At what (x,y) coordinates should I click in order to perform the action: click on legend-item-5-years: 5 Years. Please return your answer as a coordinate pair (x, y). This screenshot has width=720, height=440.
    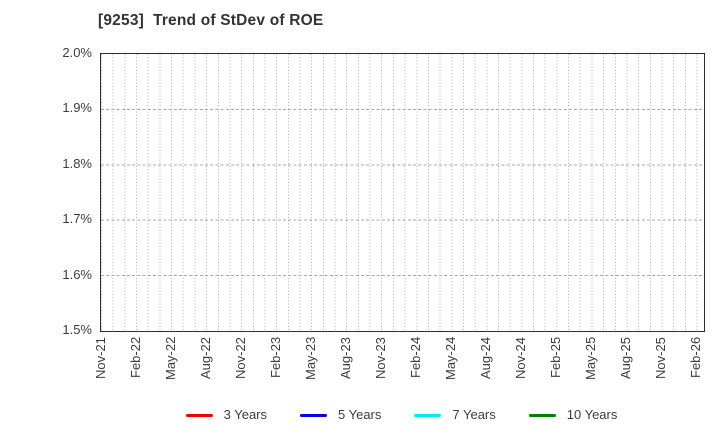
    Looking at the image, I should click on (340, 415).